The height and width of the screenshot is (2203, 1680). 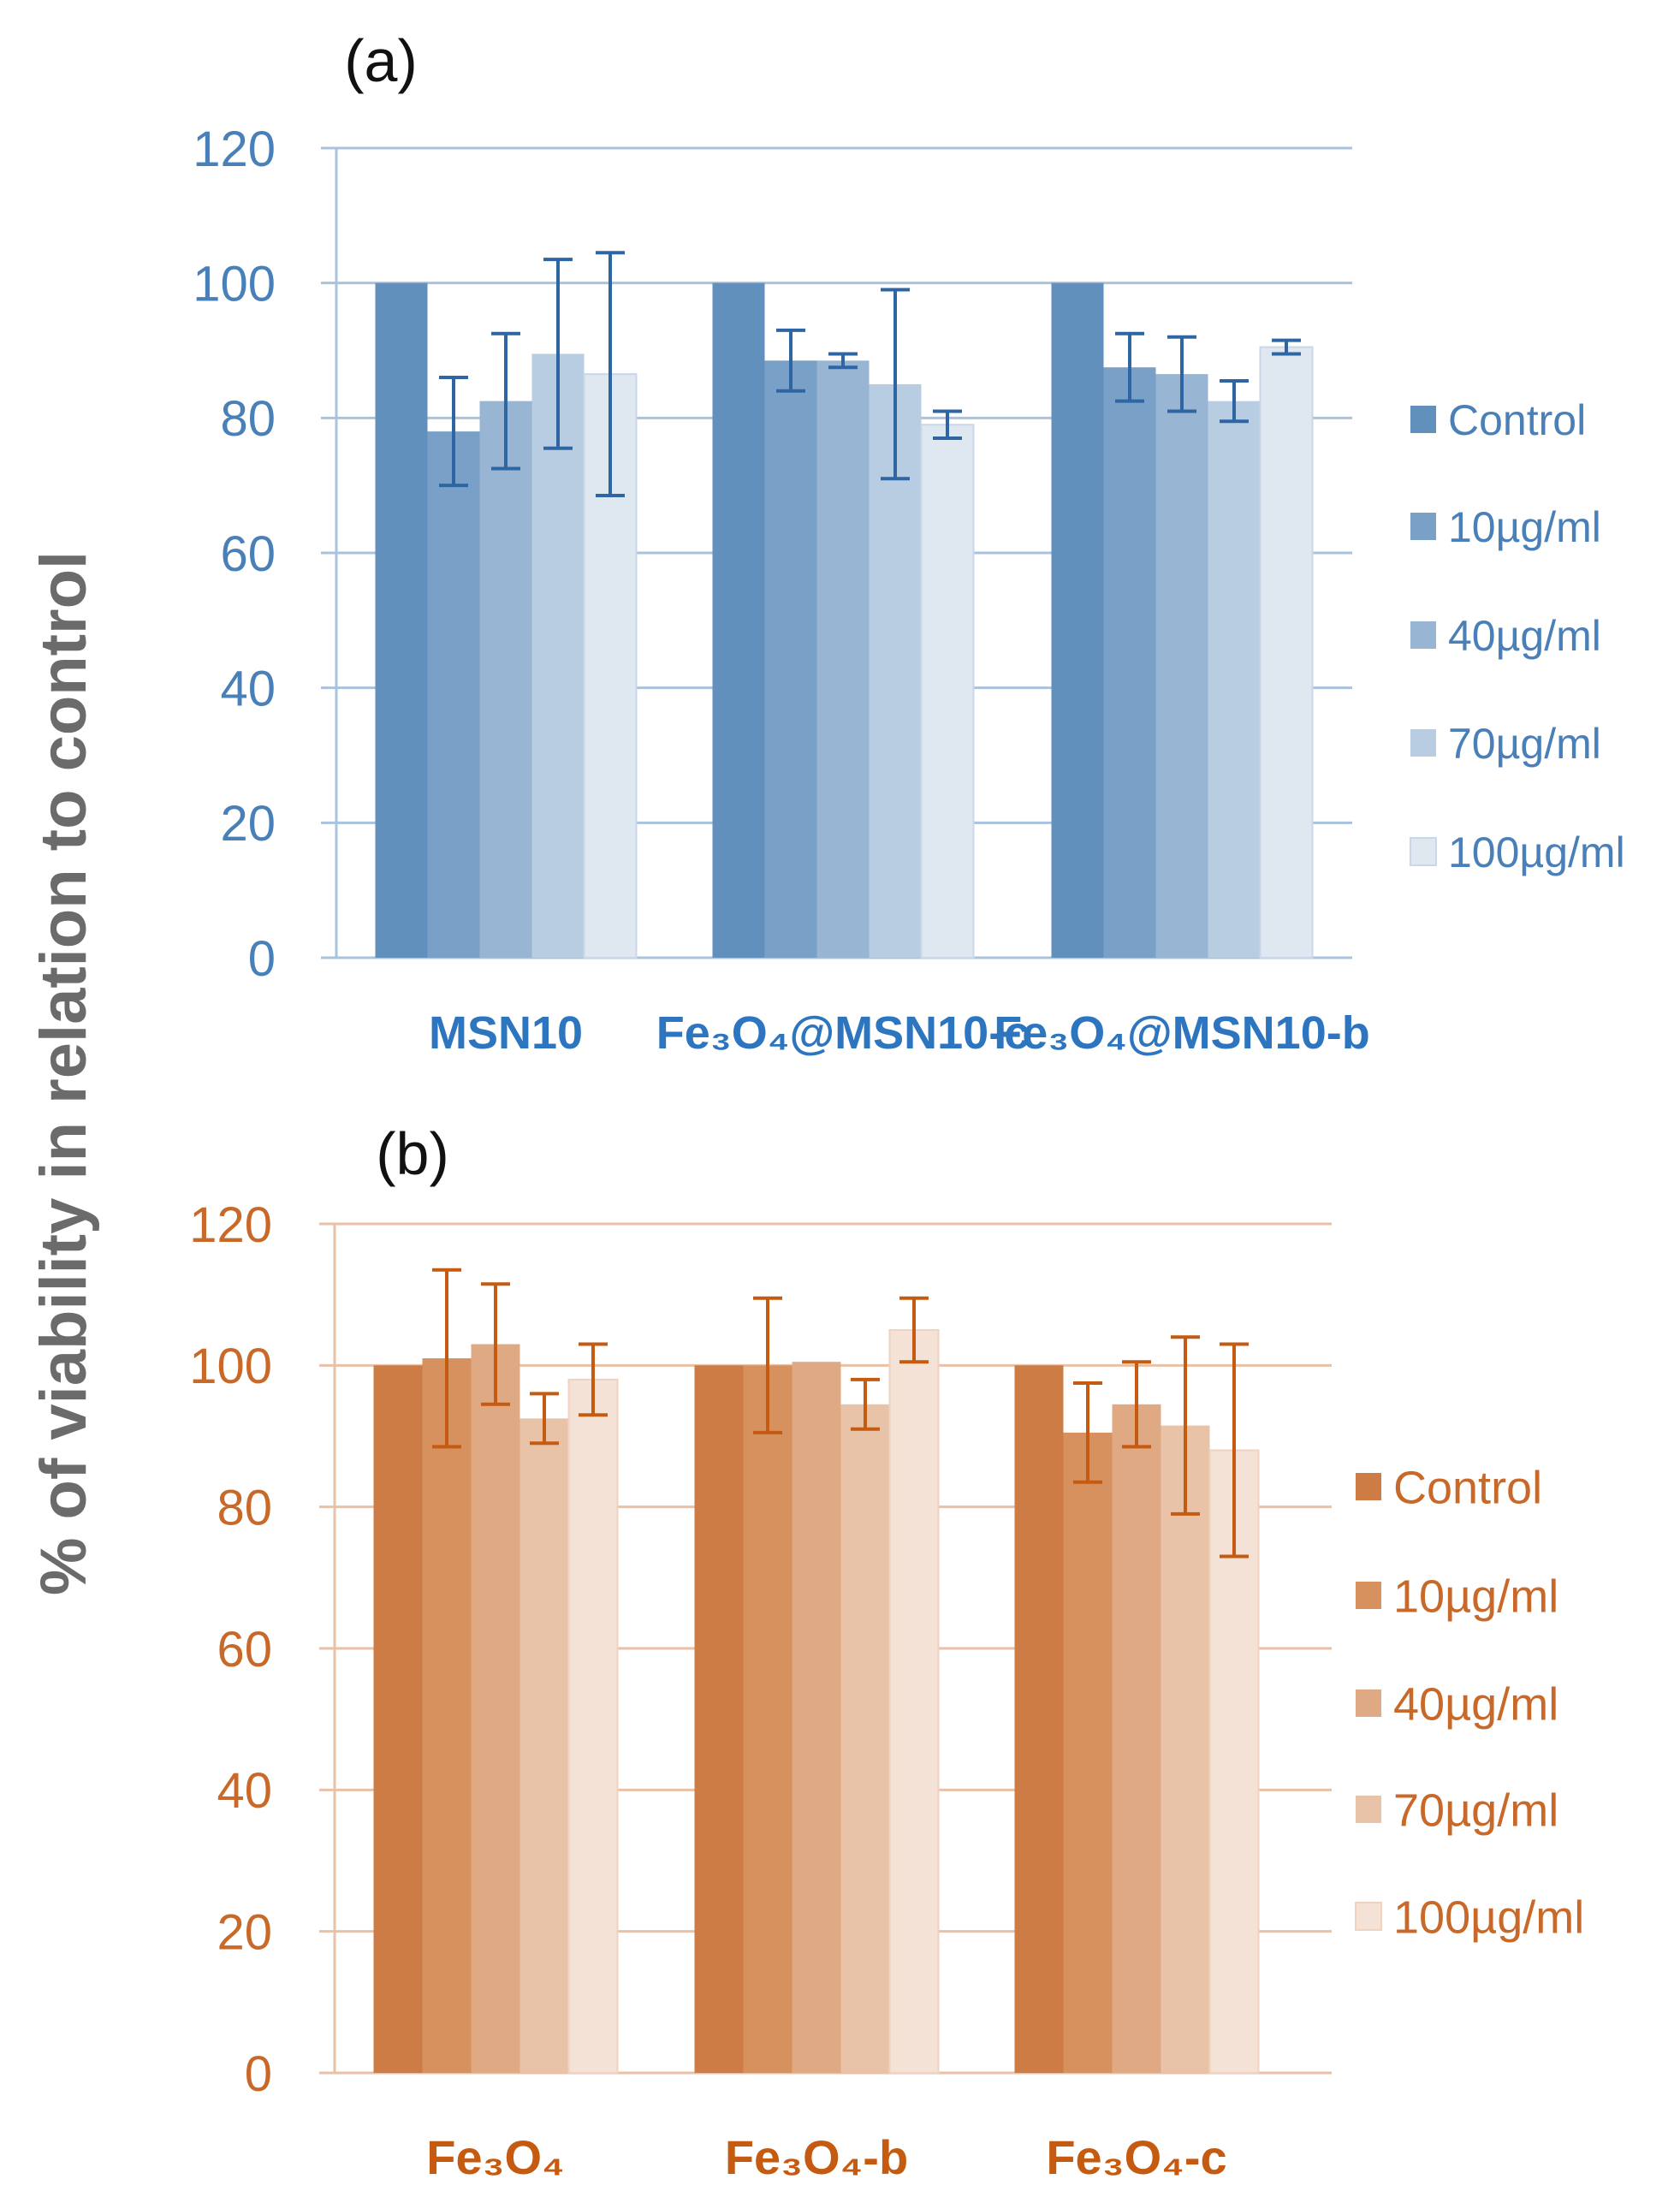 What do you see at coordinates (843, 1033) in the screenshot?
I see `x-category-label: Fe₃O₄@MSN10-c` at bounding box center [843, 1033].